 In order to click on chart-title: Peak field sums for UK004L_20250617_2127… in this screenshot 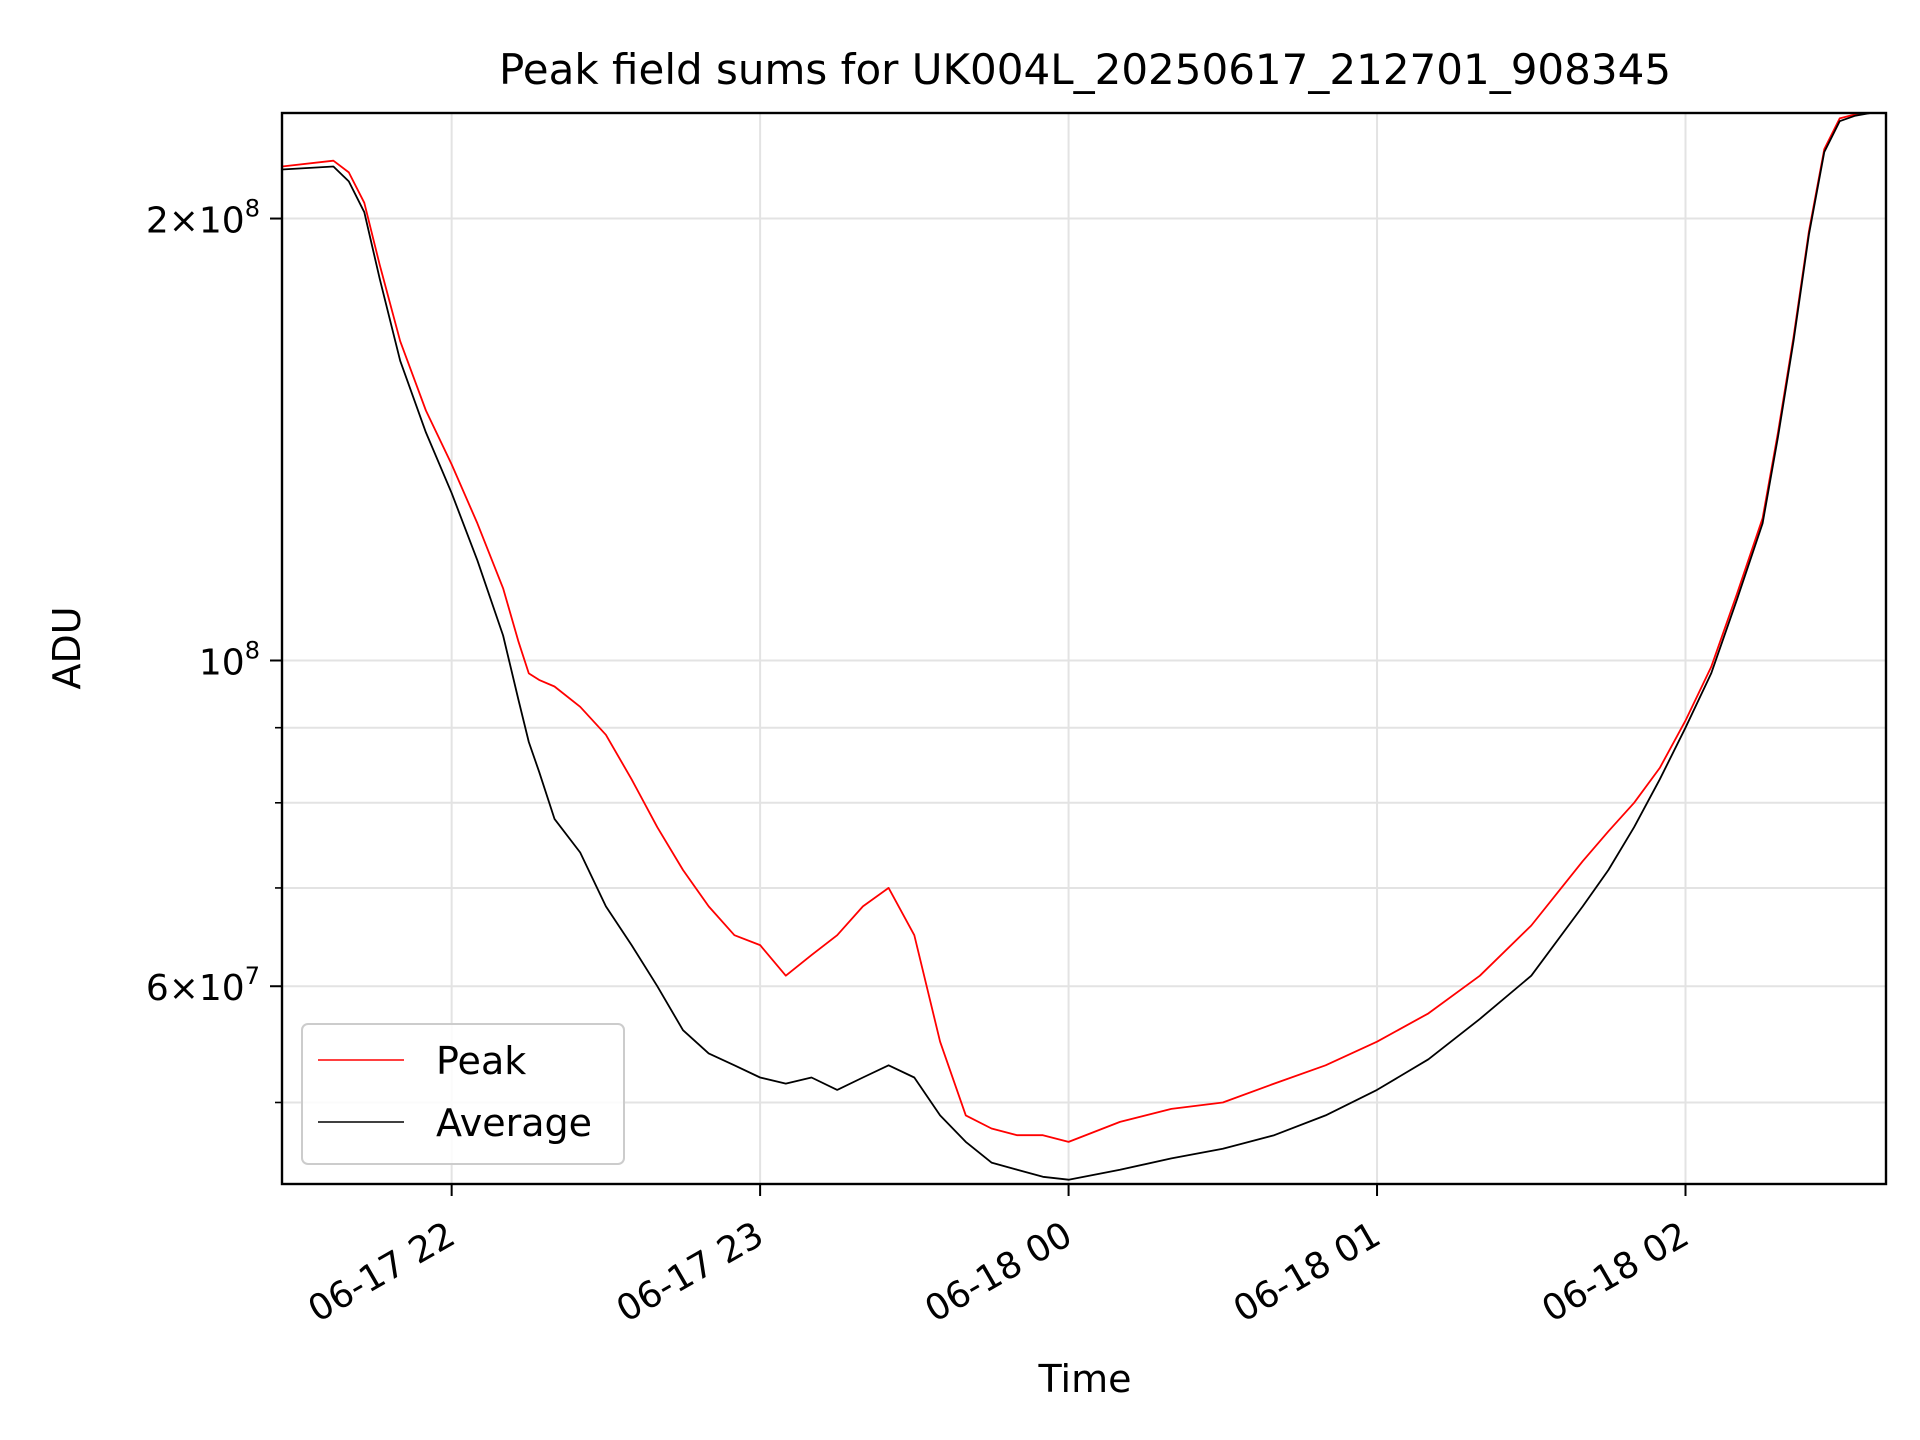, I will do `click(1085, 69)`.